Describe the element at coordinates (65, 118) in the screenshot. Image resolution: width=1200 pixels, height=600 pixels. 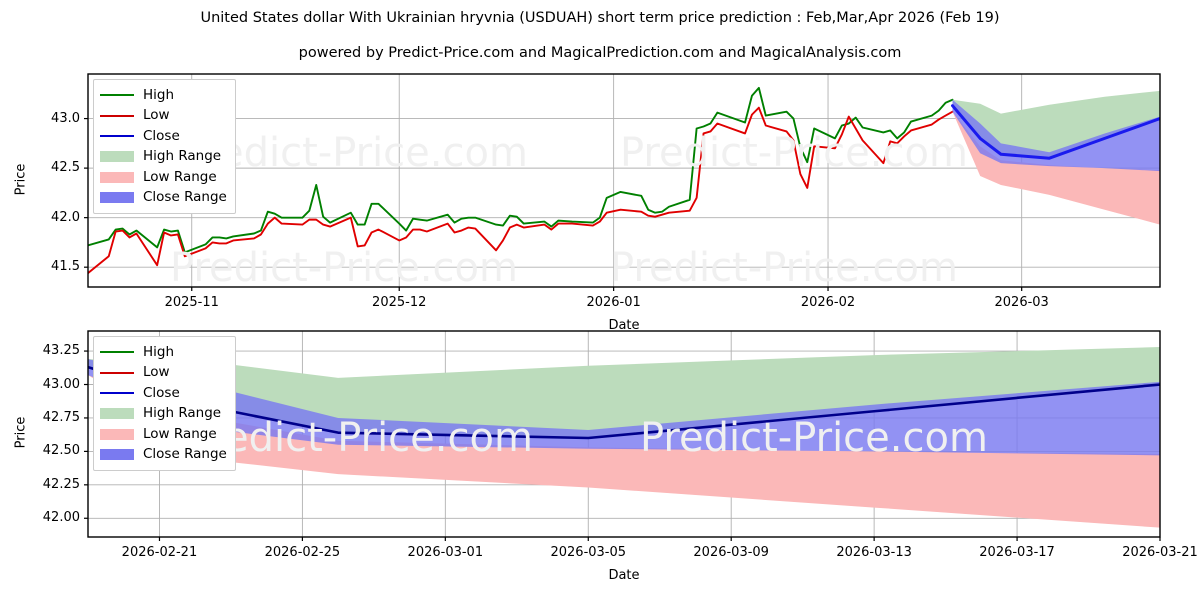
I see `top-y-tick-label: 43.0` at that location.